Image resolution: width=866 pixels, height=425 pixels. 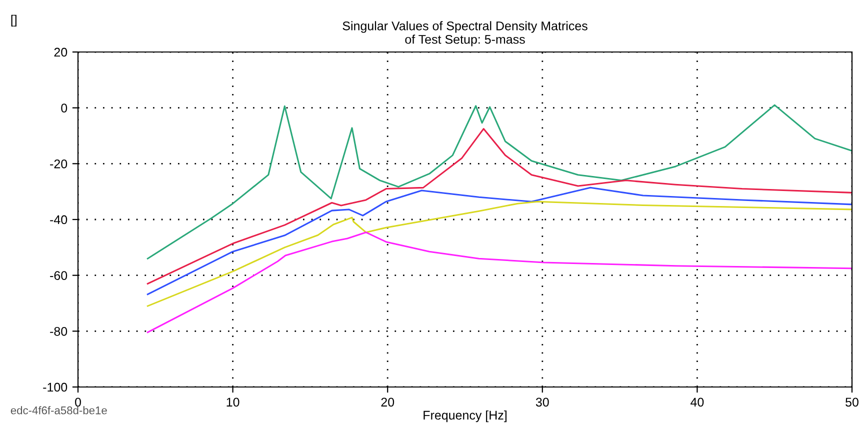 I want to click on text: edc-4f6f-a58d-be1e, so click(x=58, y=410).